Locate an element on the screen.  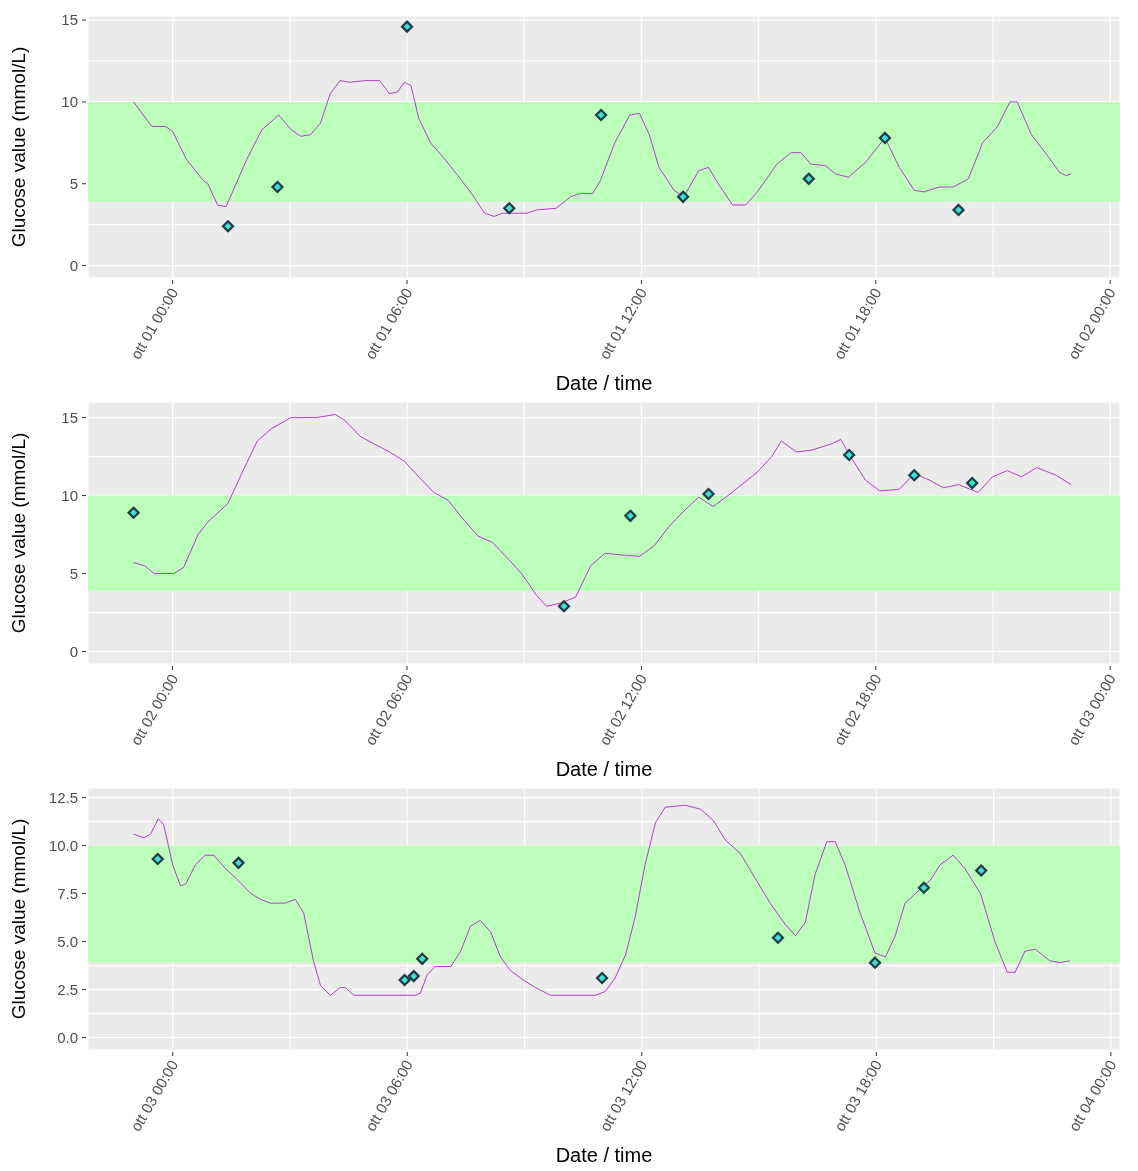
y-tick-label: 2.5 is located at coordinates (67, 989).